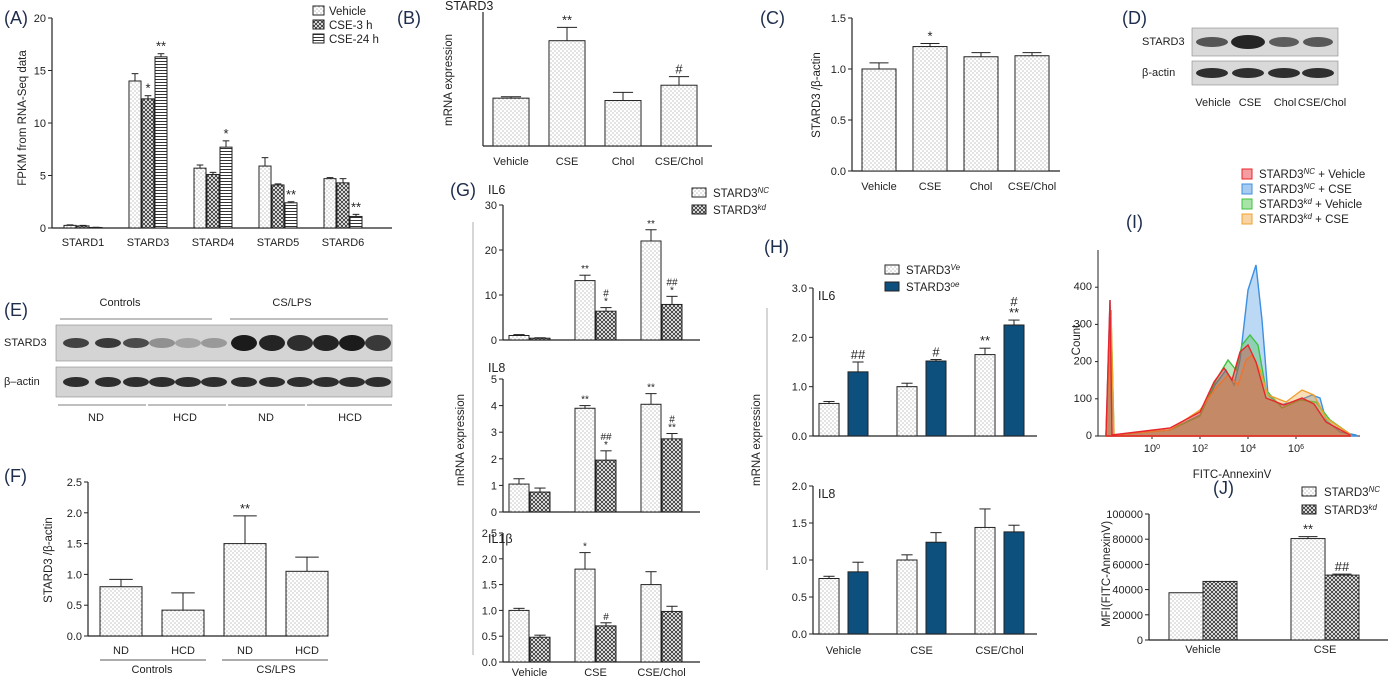  What do you see at coordinates (914, 363) in the screenshot?
I see `chart-h-il6: 0.01.02.03.0 IL6## #****#` at bounding box center [914, 363].